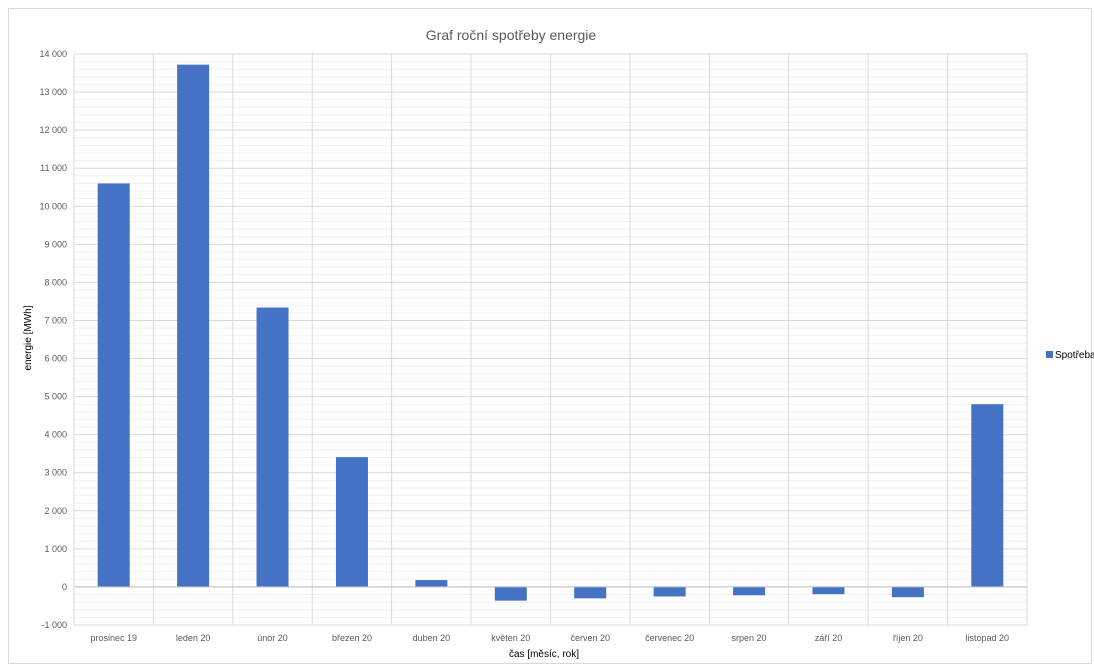  I want to click on x-tick-label: září 20, so click(829, 638).